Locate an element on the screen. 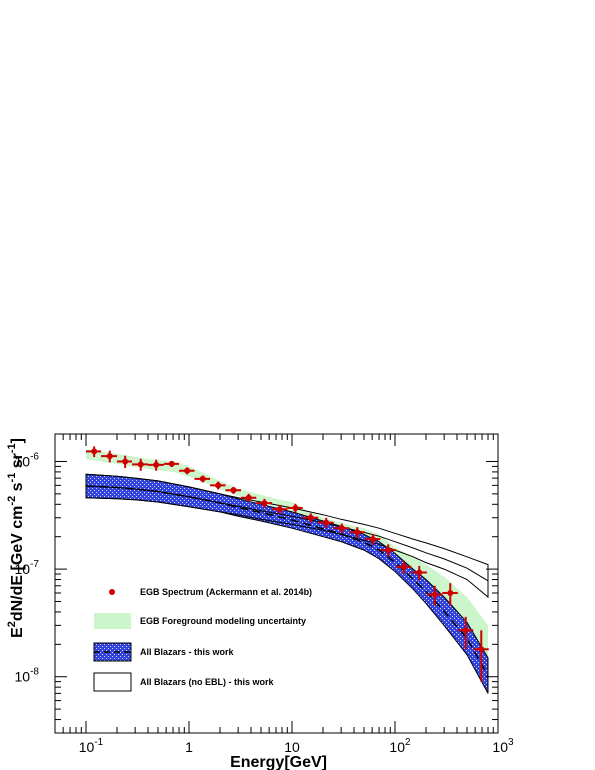 Image resolution: width=595 pixels, height=770 pixels. y-tick-label: 10⁻⁸ is located at coordinates (27, 676).